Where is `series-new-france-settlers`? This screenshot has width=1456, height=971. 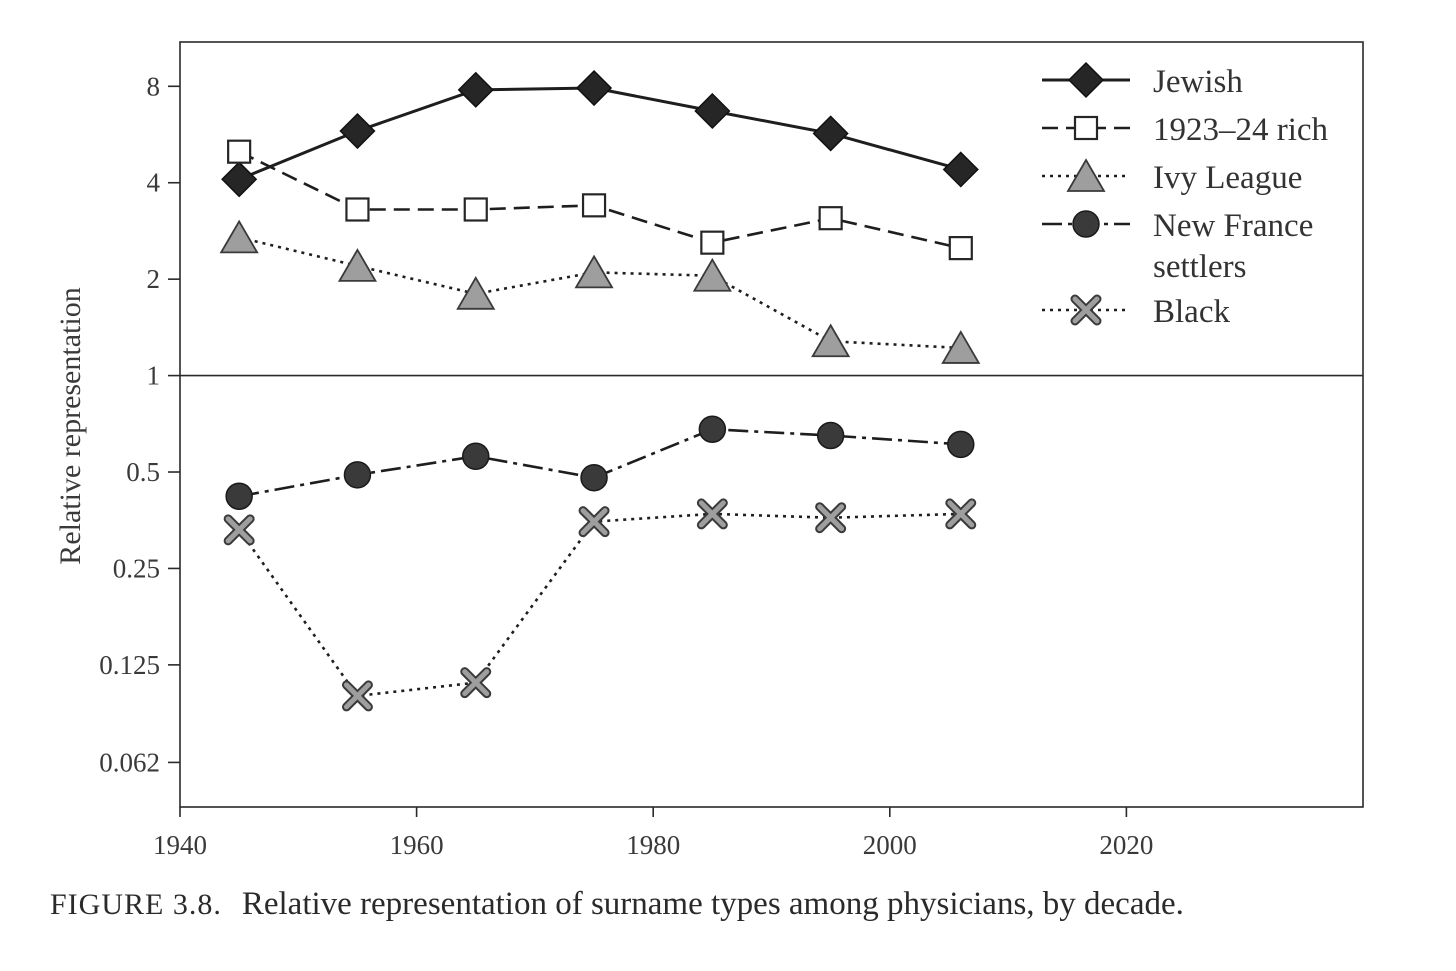
series-new-france-settlers is located at coordinates (600, 463).